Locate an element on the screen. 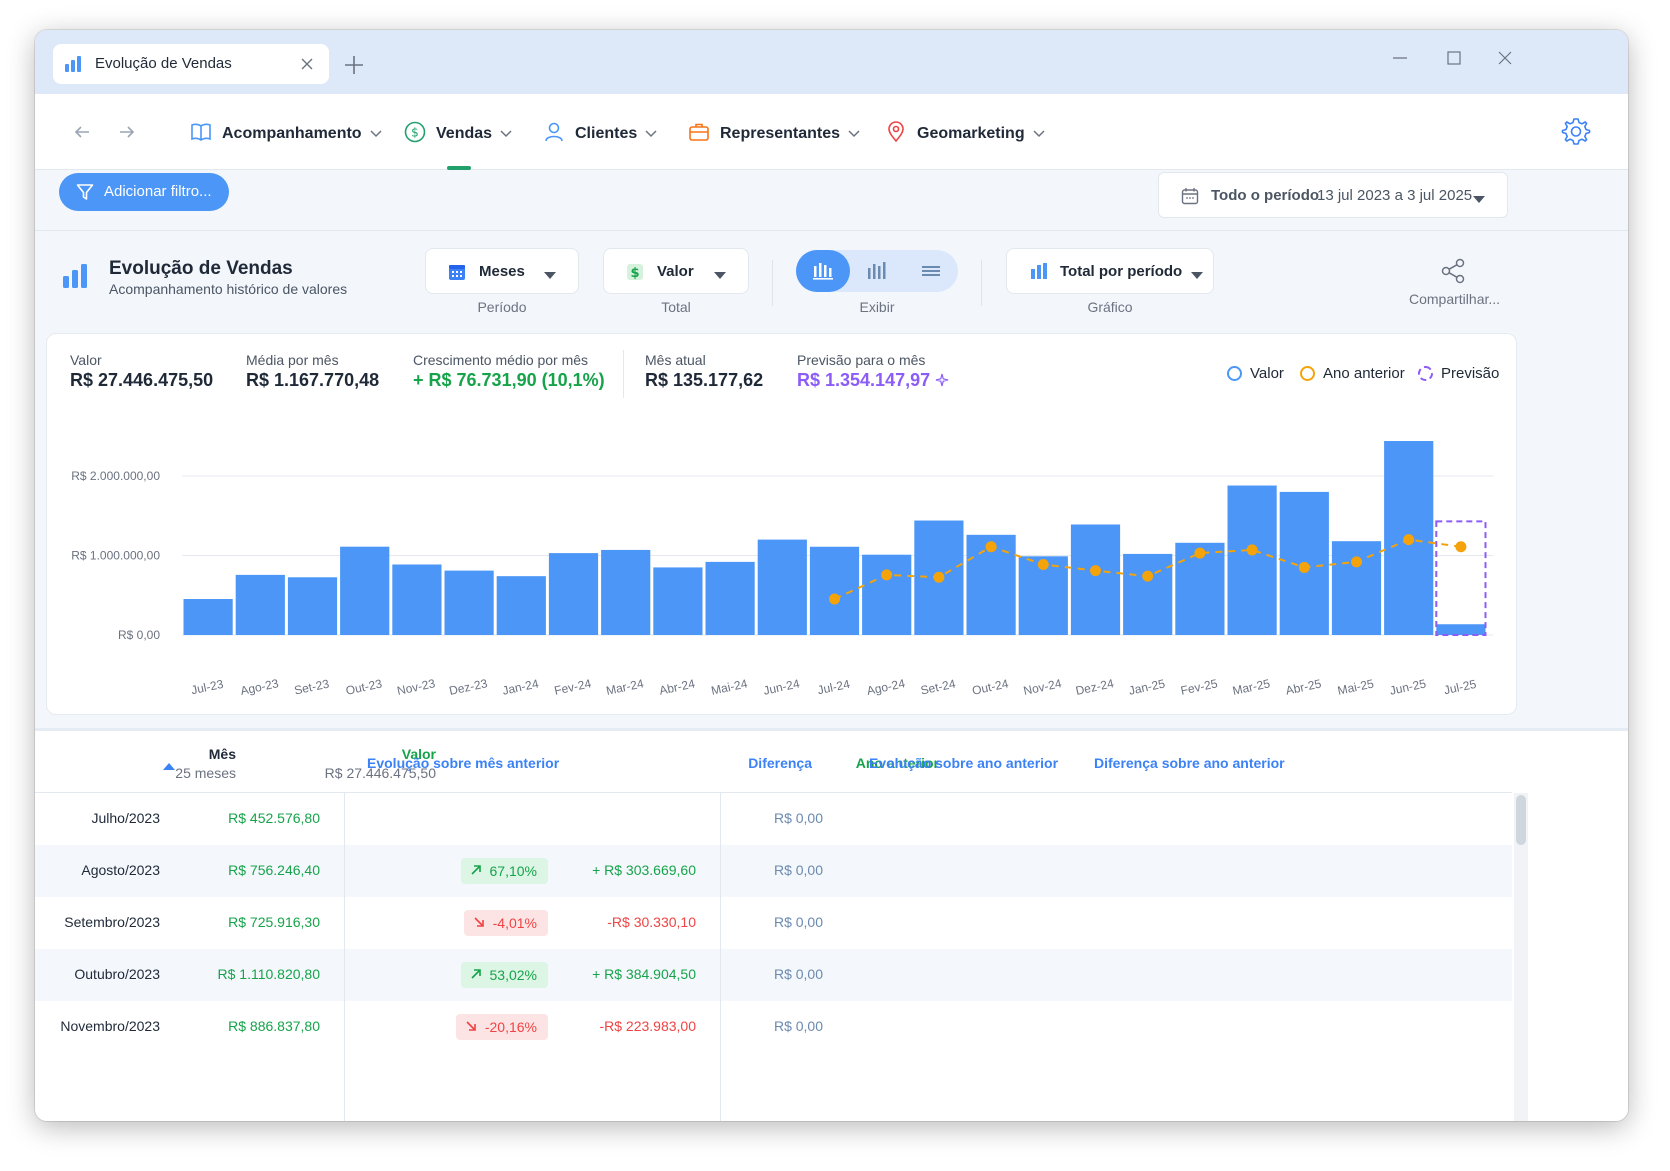 This screenshot has width=1670, height=1171. table-scrollbar is located at coordinates (1521, 957).